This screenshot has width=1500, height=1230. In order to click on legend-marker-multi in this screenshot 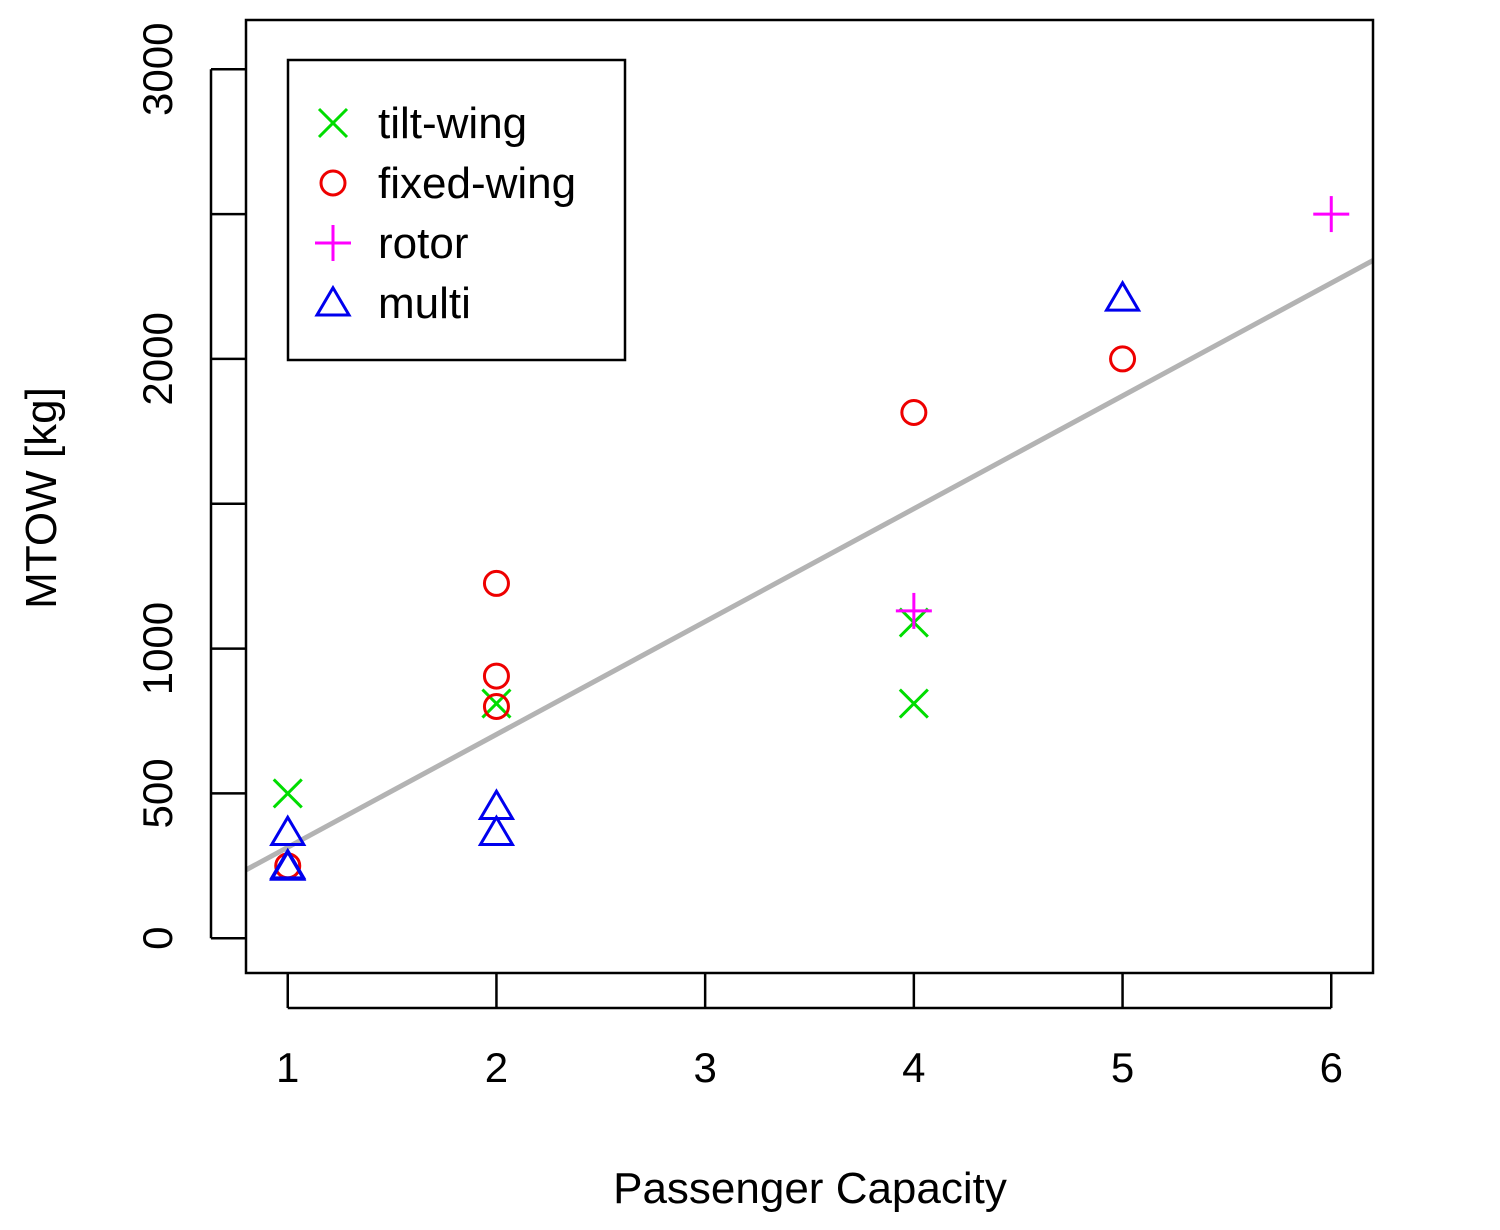, I will do `click(333, 300)`.